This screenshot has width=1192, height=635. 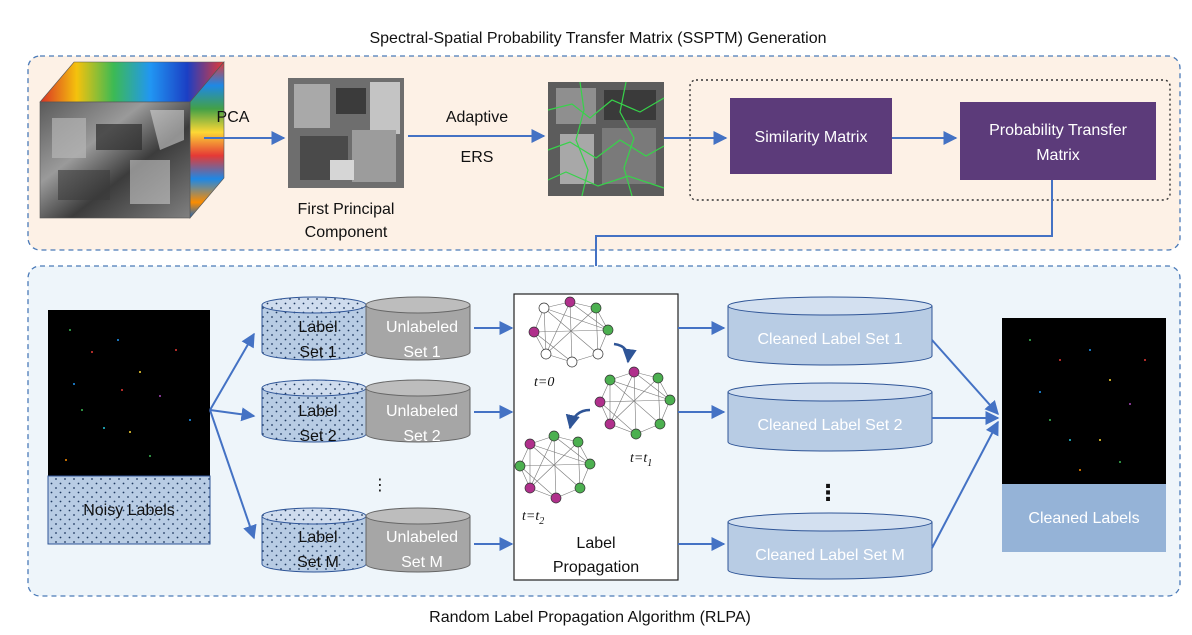 What do you see at coordinates (641, 460) in the screenshot?
I see `time-label-t1: t=t1` at bounding box center [641, 460].